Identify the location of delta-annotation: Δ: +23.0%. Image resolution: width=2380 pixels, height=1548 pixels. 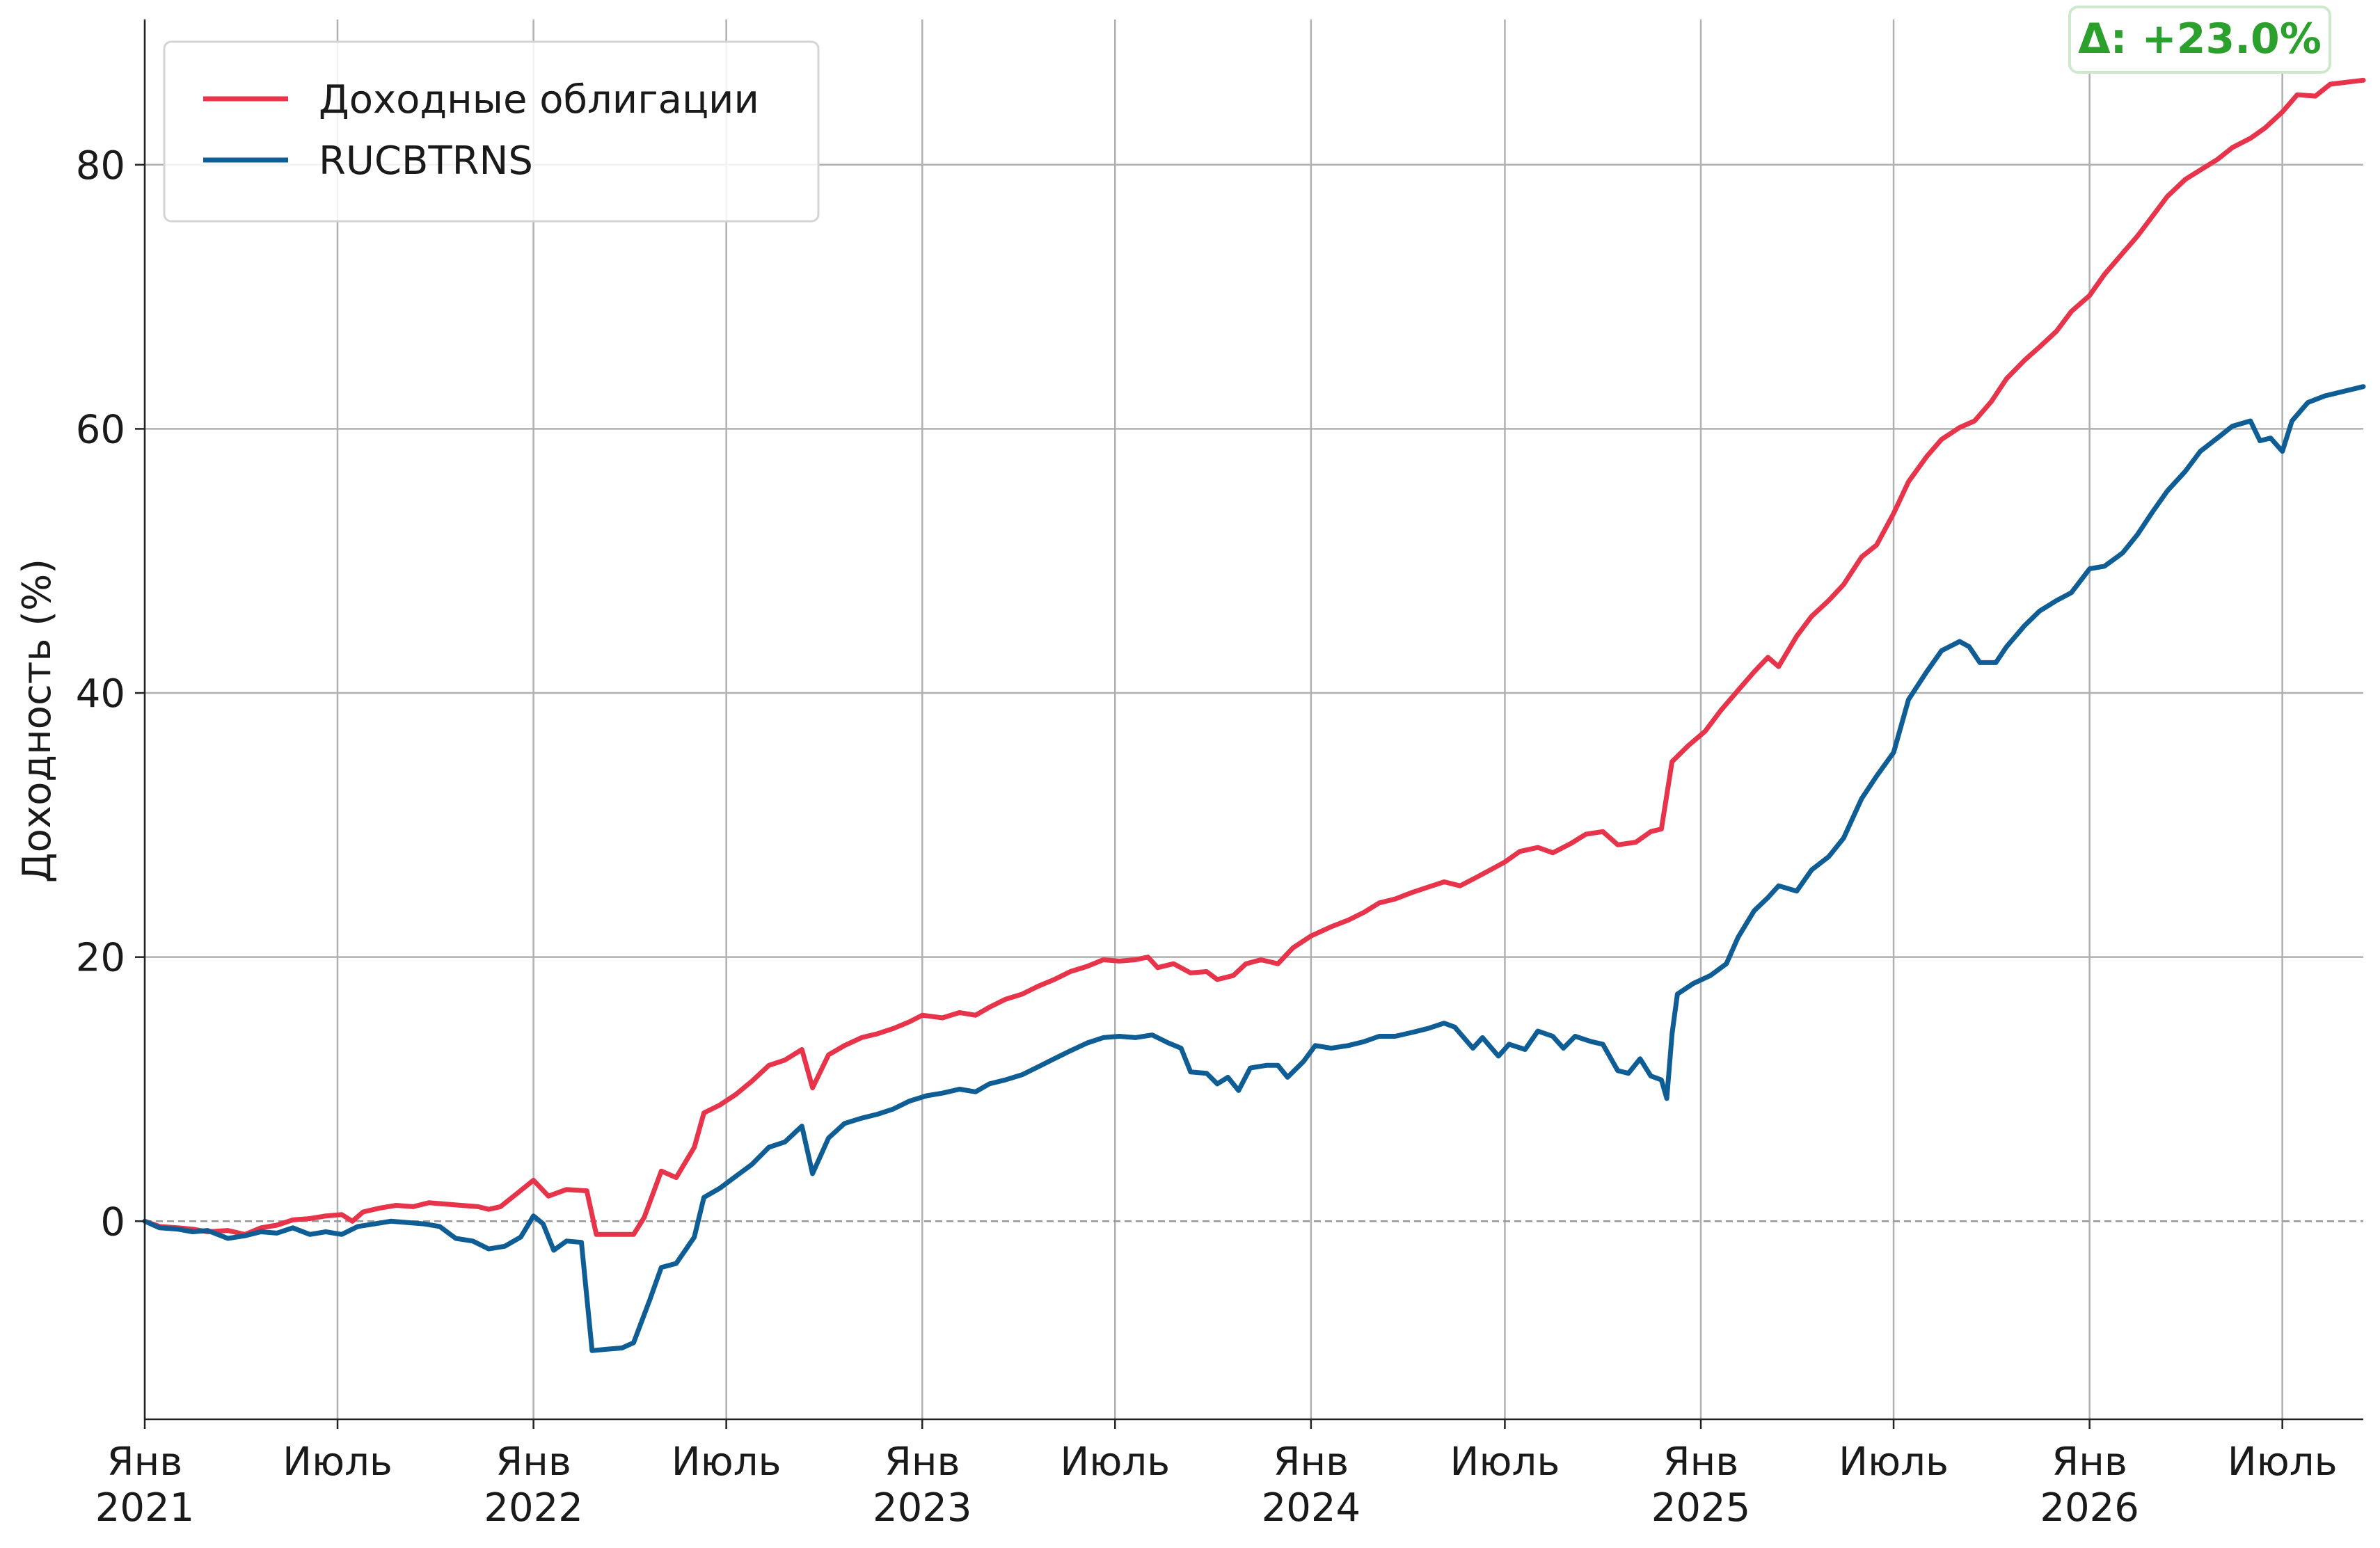
(2199, 40).